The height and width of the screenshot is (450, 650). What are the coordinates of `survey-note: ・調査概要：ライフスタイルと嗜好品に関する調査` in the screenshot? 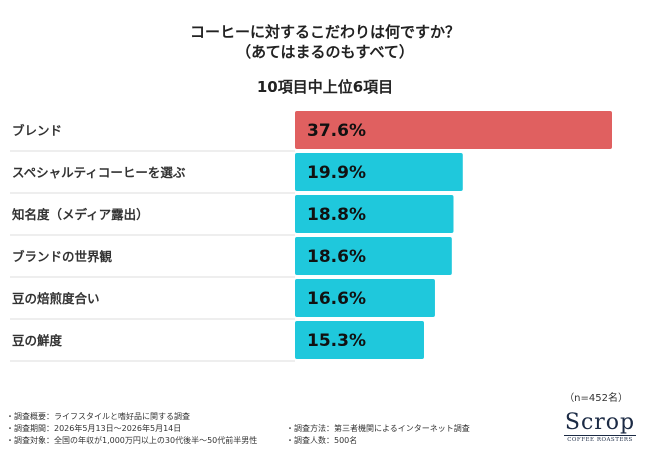 It's located at (98, 416).